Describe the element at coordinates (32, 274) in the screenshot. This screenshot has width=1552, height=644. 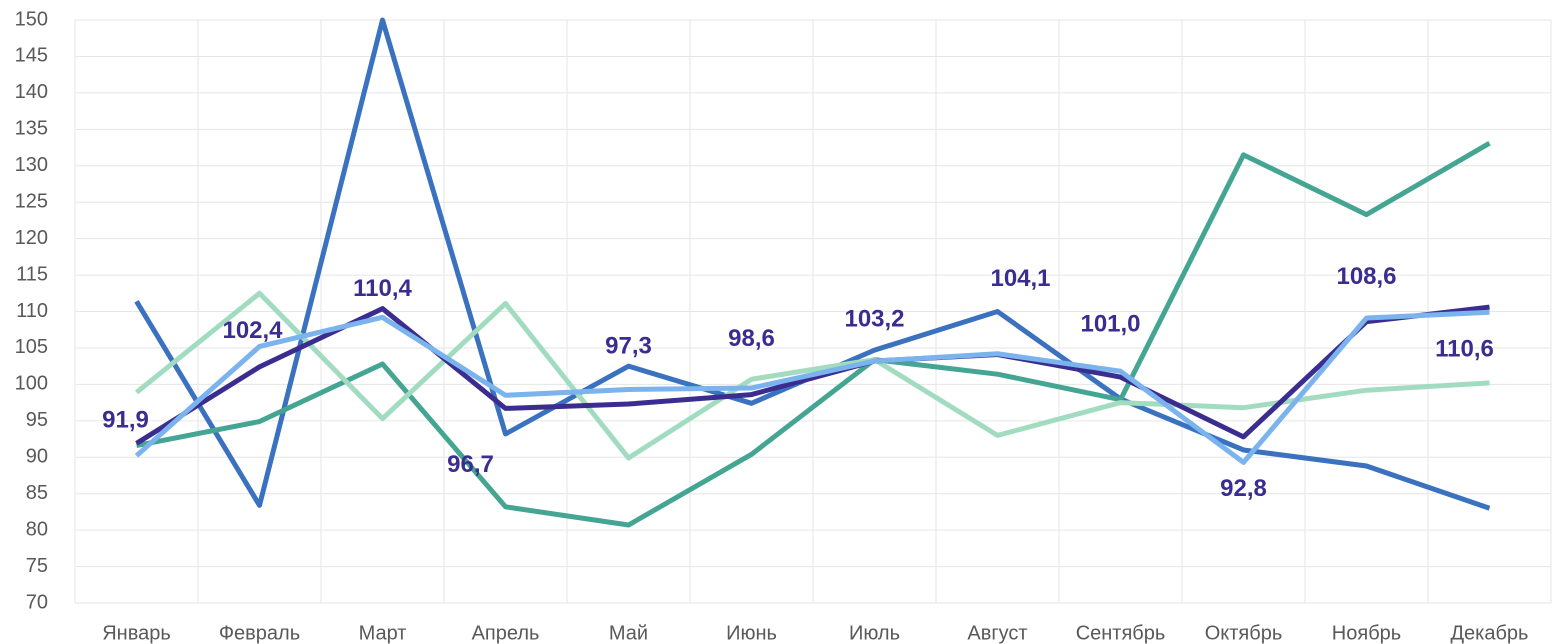
I see `y-tick-label: 115` at that location.